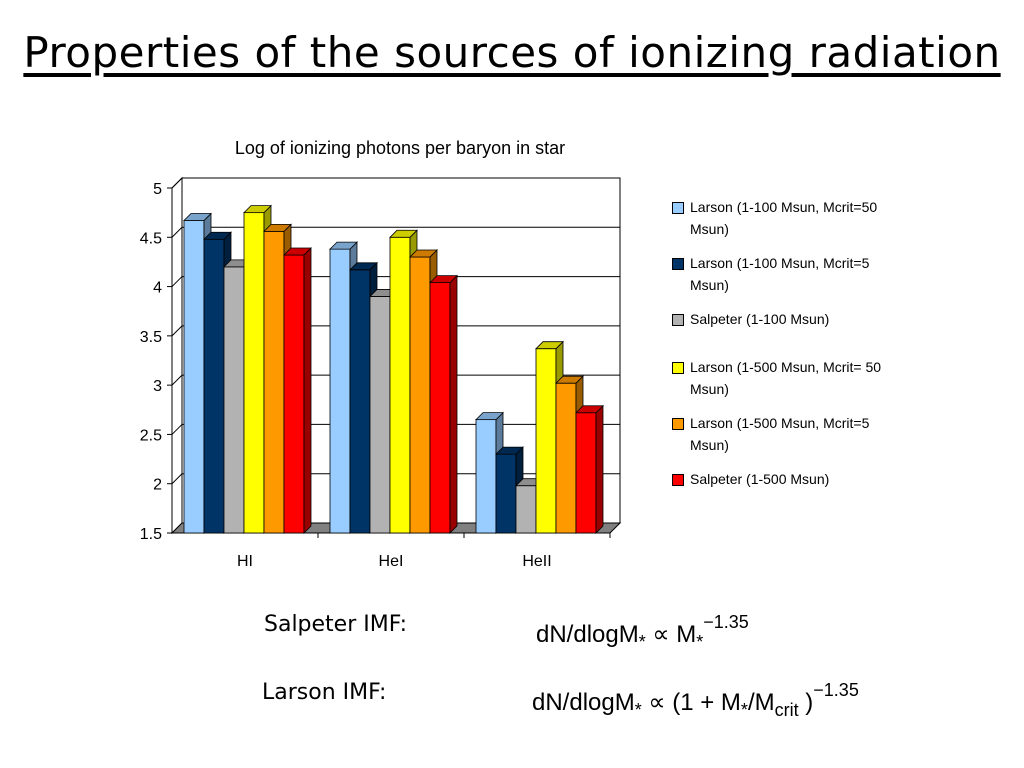 Image resolution: width=1024 pixels, height=768 pixels. I want to click on y-tick-label: 4.5, so click(151, 238).